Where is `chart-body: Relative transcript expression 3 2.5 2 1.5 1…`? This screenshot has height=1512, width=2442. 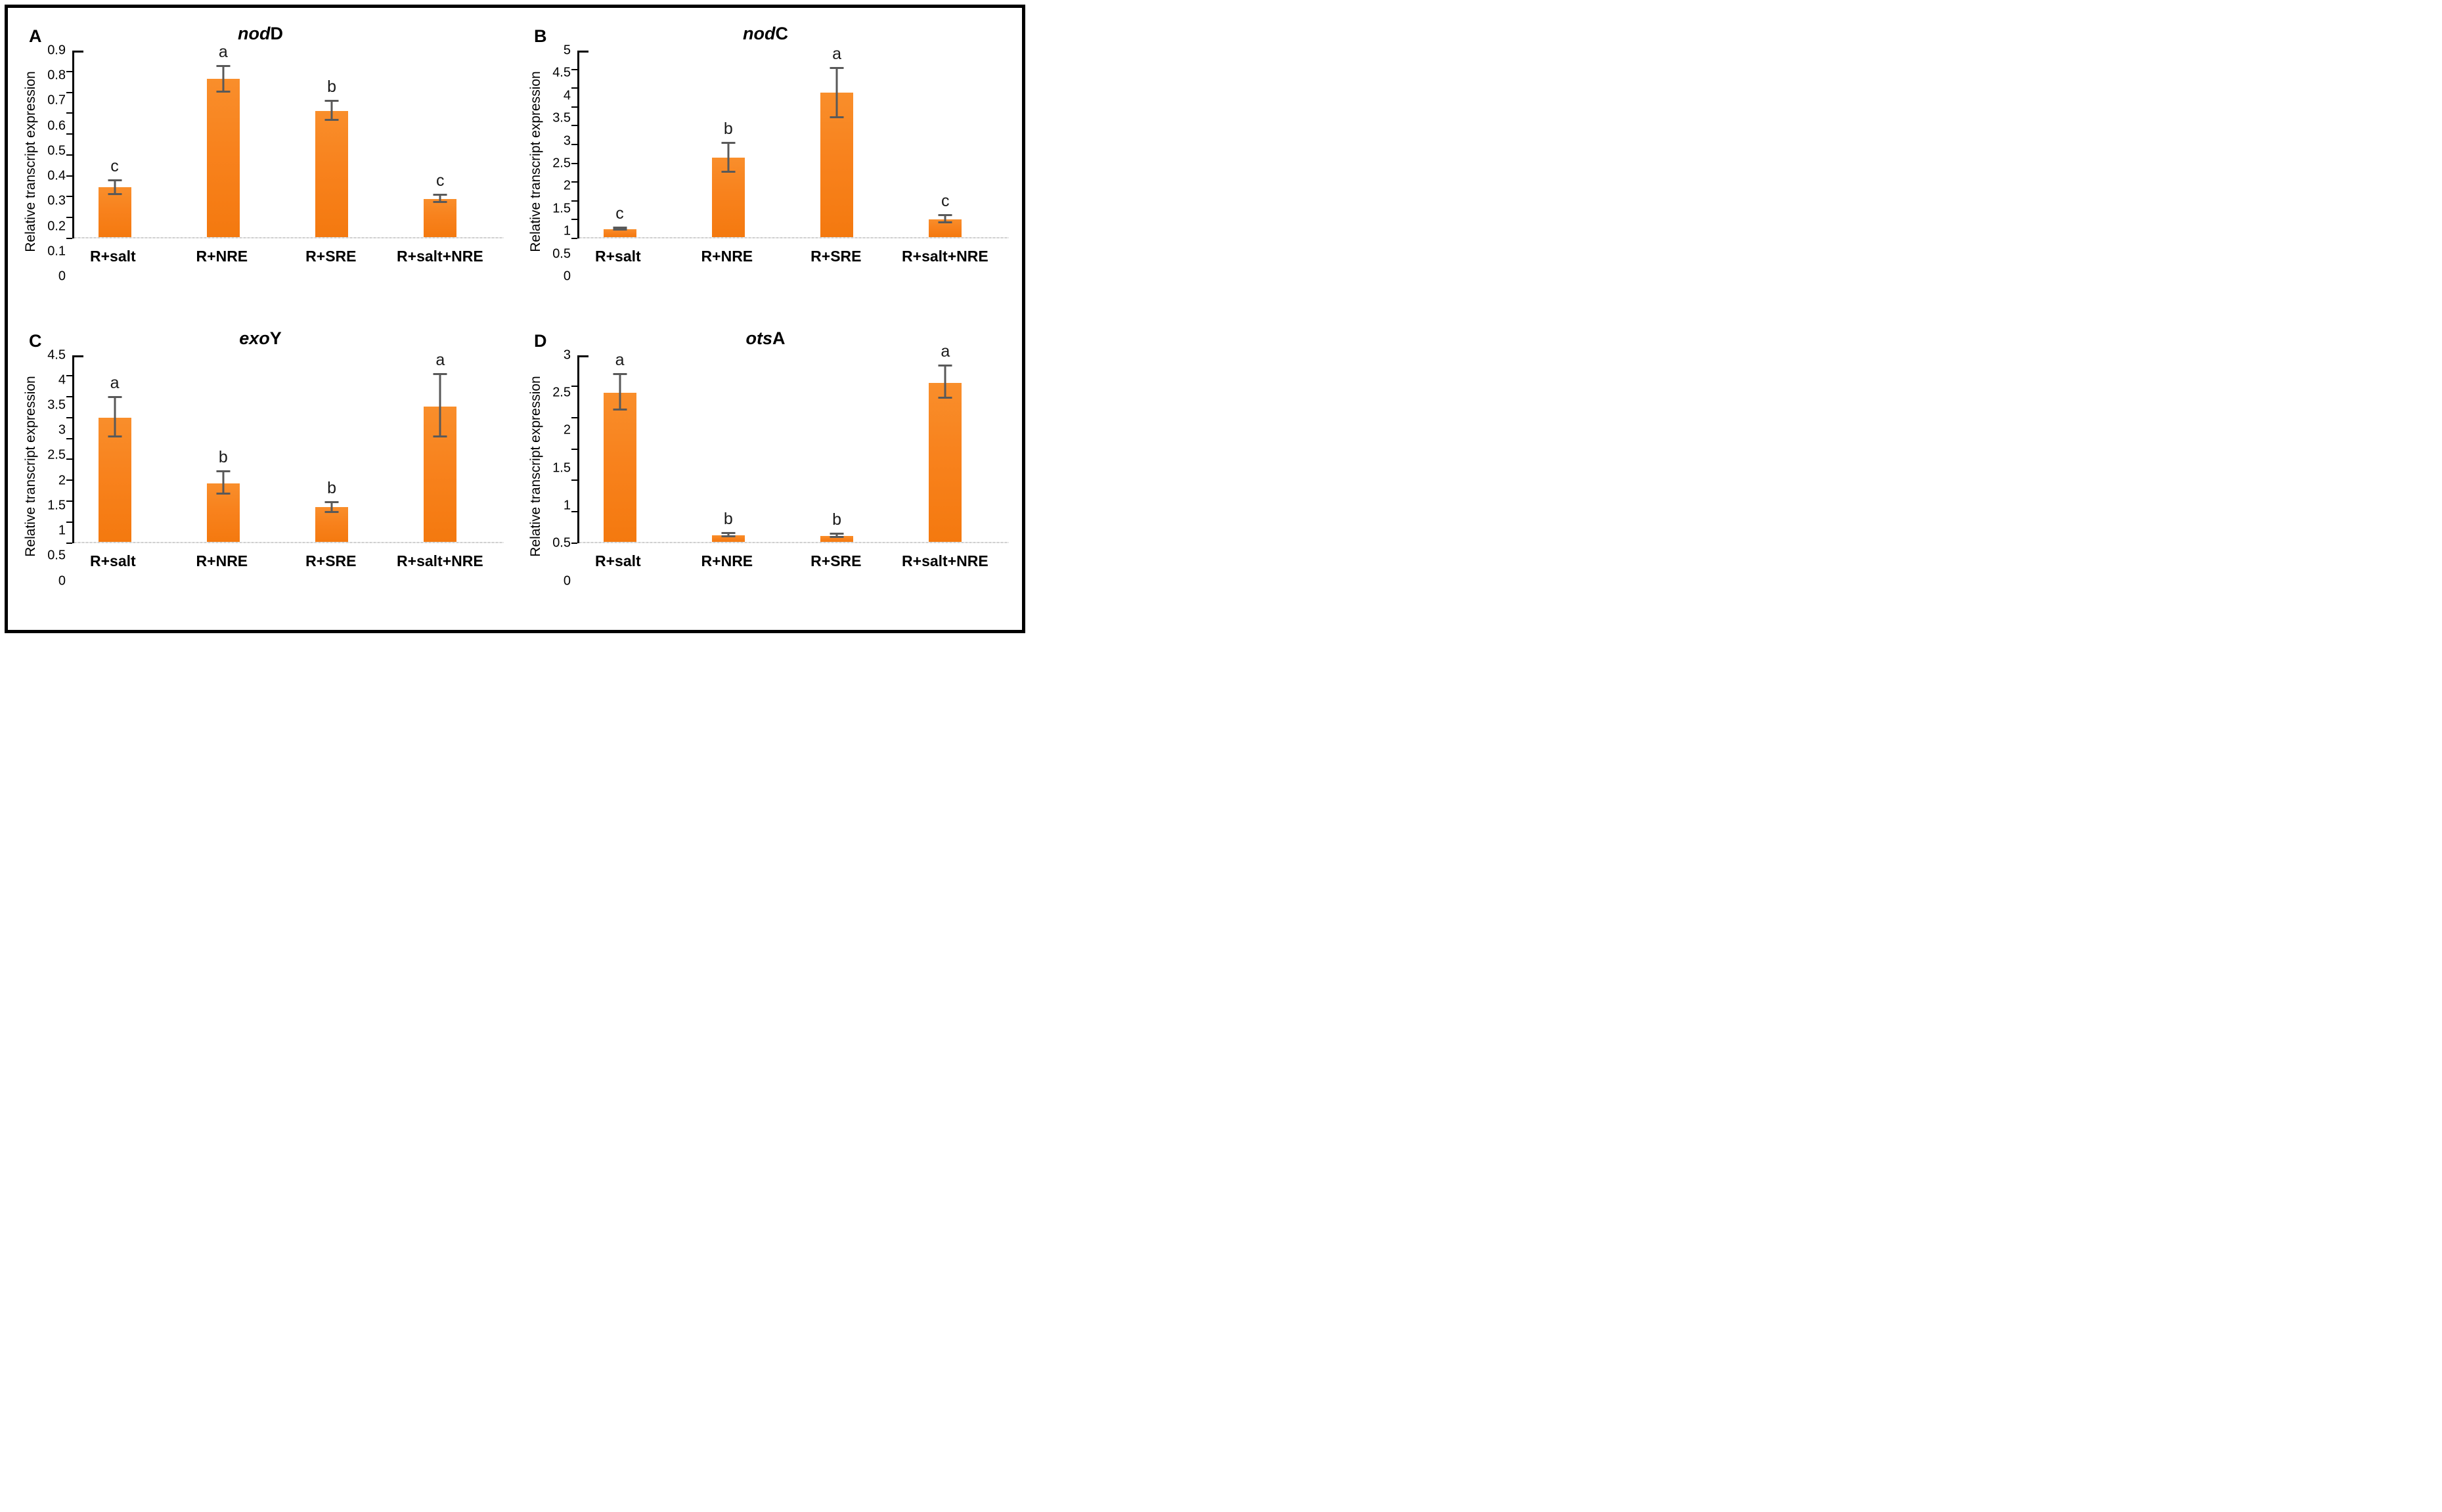
chart-body: Relative transcript expression 3 2.5 2 1.5 1… is located at coordinates (767, 465).